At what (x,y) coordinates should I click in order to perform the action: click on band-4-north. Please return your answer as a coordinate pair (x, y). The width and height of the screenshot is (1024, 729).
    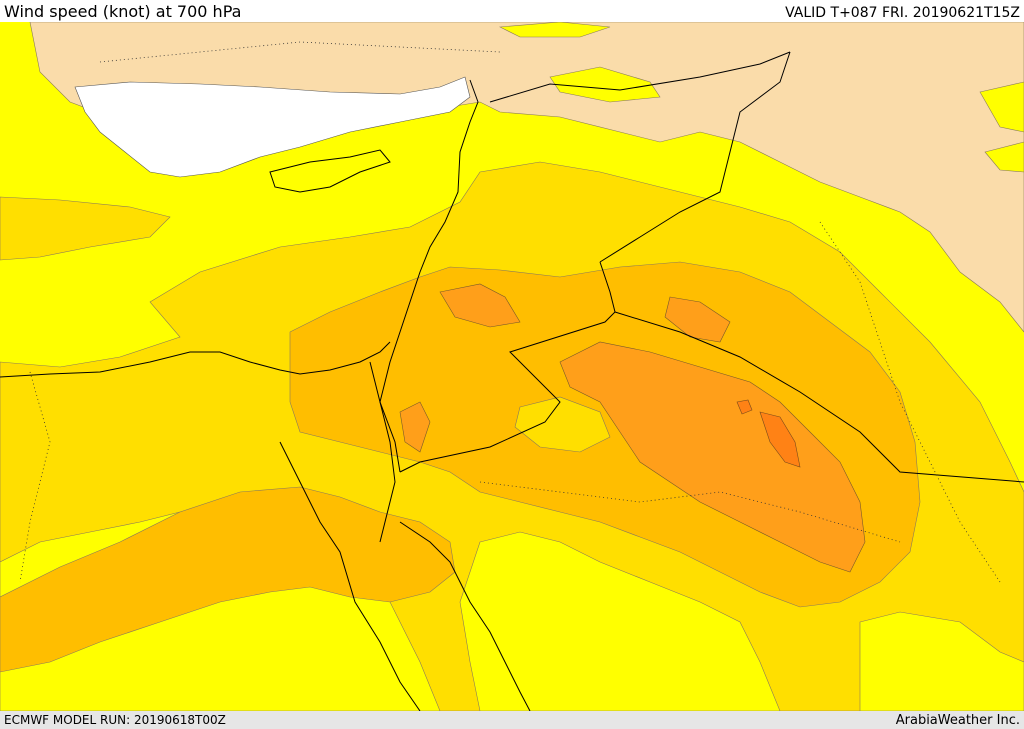
    Looking at the image, I should click on (480, 305).